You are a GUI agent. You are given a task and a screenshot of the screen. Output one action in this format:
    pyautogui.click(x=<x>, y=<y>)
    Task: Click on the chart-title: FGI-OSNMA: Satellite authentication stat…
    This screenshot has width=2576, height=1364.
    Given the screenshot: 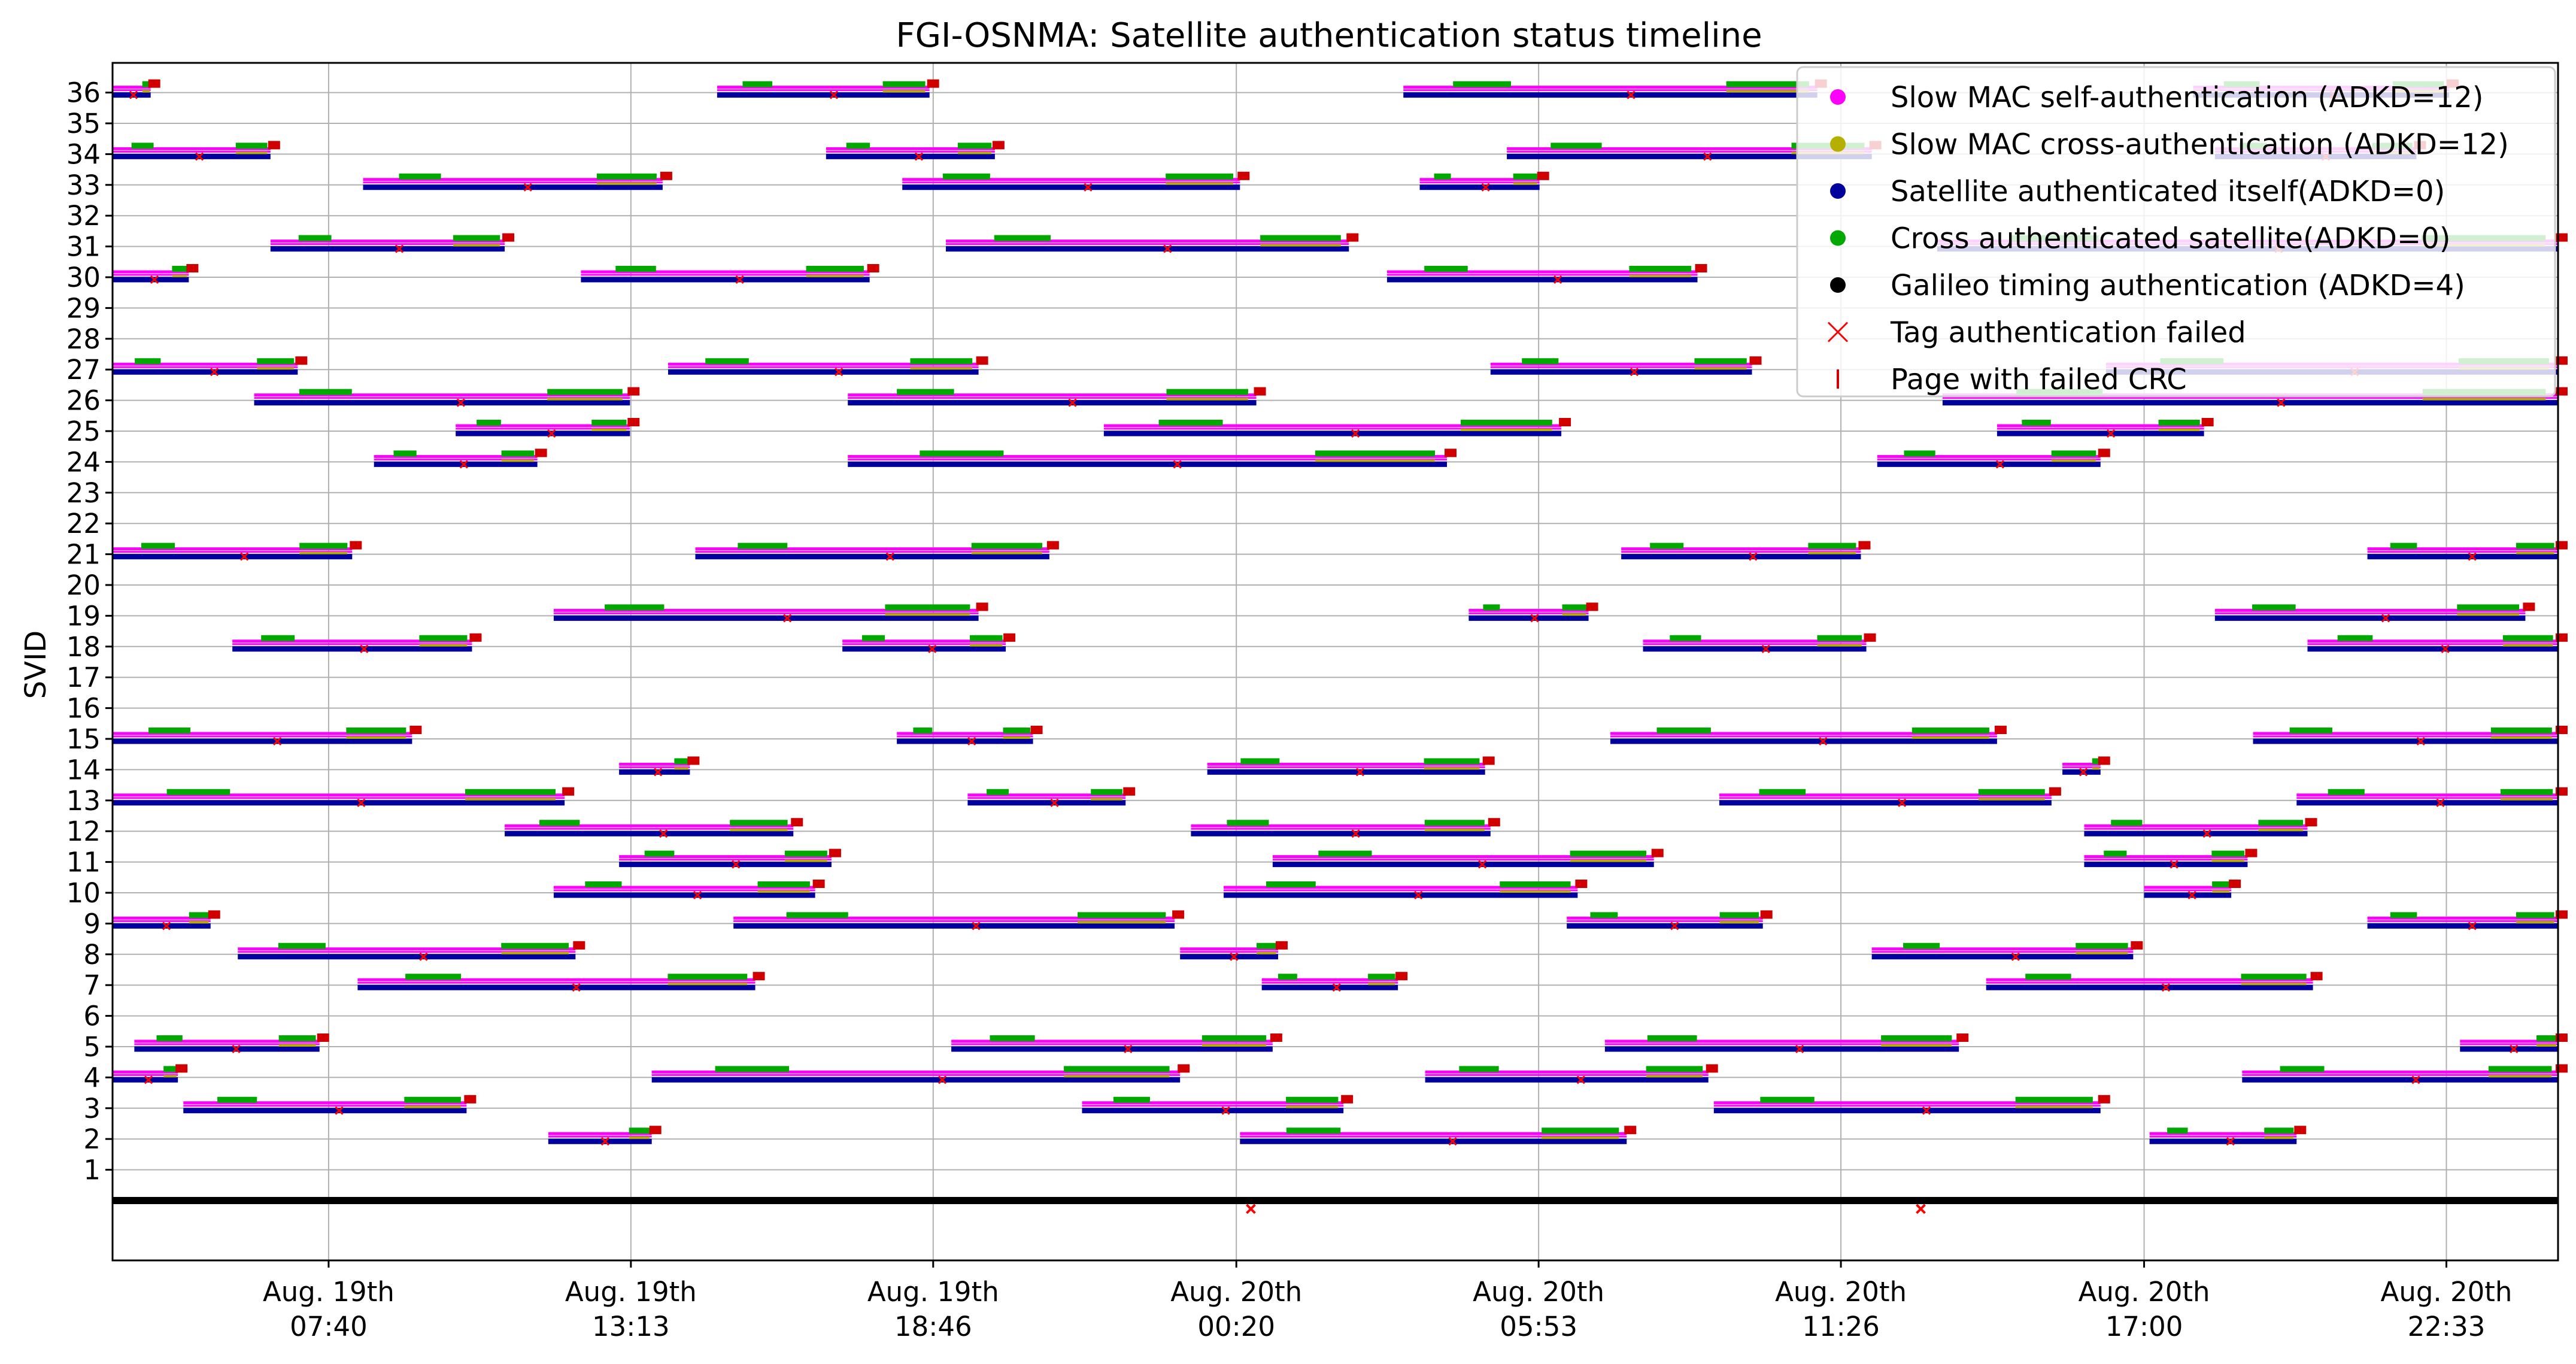 What is the action you would take?
    pyautogui.click(x=1329, y=35)
    